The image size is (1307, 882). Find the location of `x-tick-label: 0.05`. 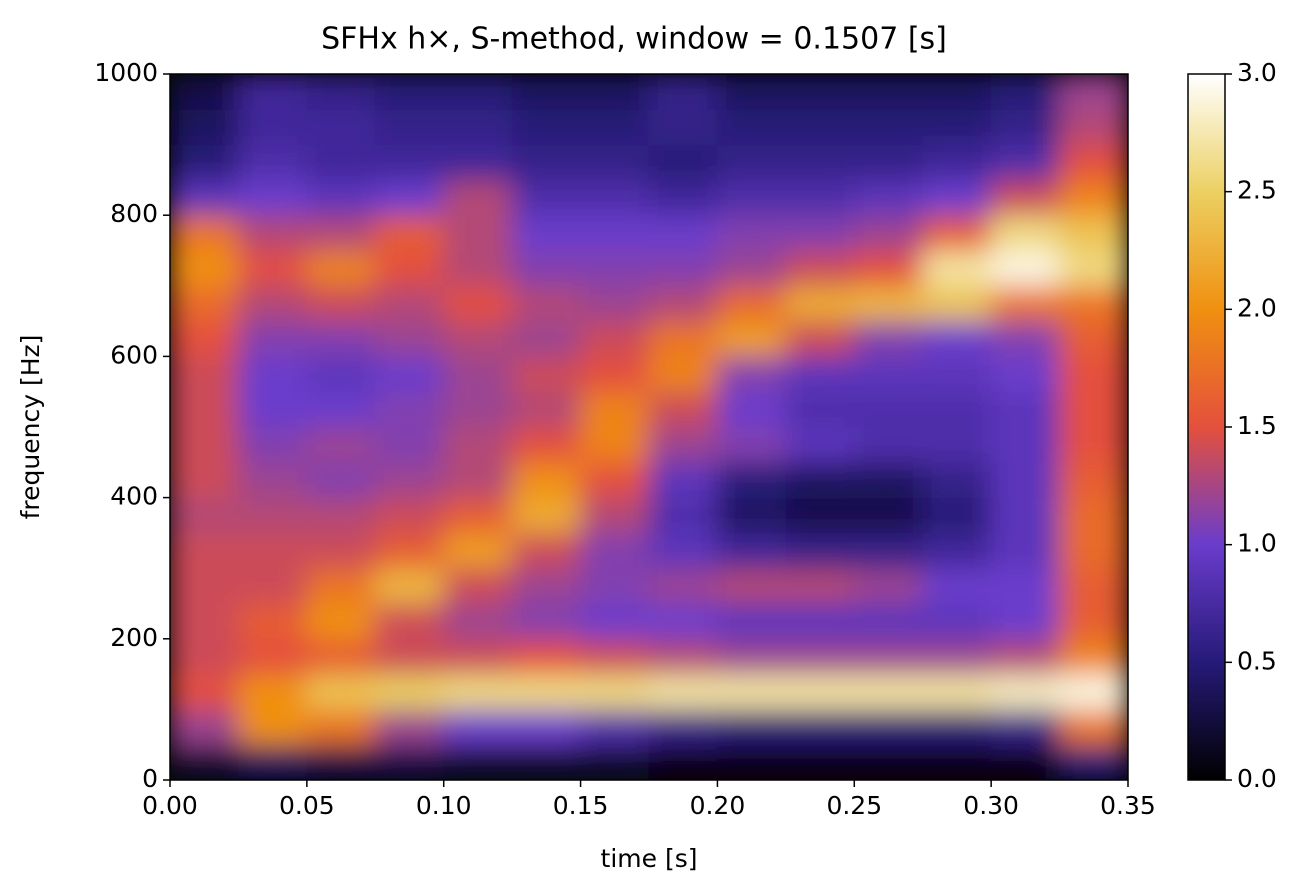

x-tick-label: 0.05 is located at coordinates (307, 805).